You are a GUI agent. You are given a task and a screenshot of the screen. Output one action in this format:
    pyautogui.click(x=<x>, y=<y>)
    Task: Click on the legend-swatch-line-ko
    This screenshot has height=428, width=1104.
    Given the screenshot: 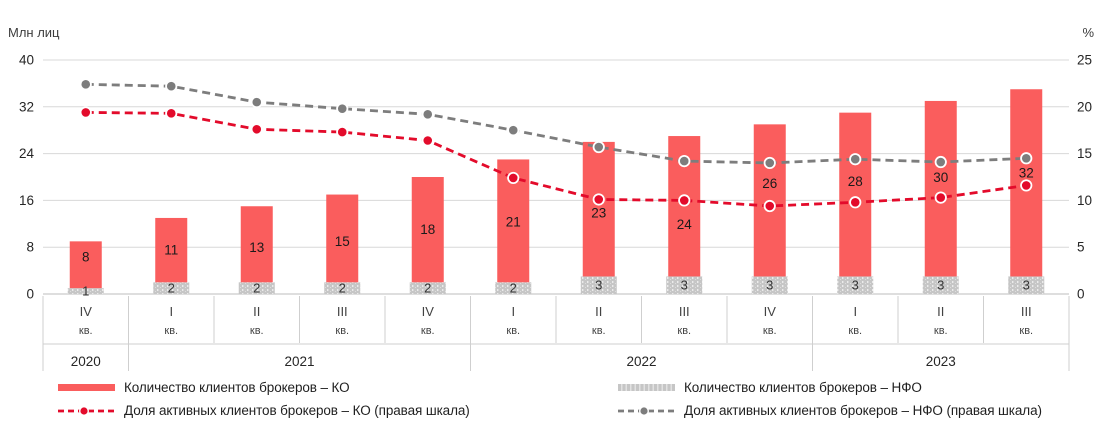 What is the action you would take?
    pyautogui.click(x=86, y=411)
    